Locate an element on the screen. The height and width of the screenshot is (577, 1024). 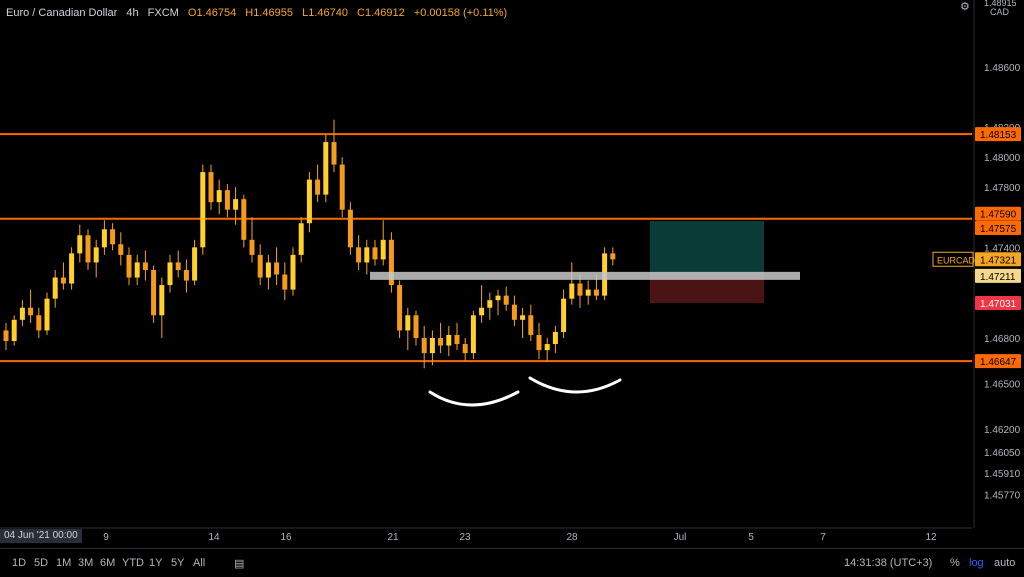
settings-gear-icon: ⚙ is located at coordinates (965, 7).